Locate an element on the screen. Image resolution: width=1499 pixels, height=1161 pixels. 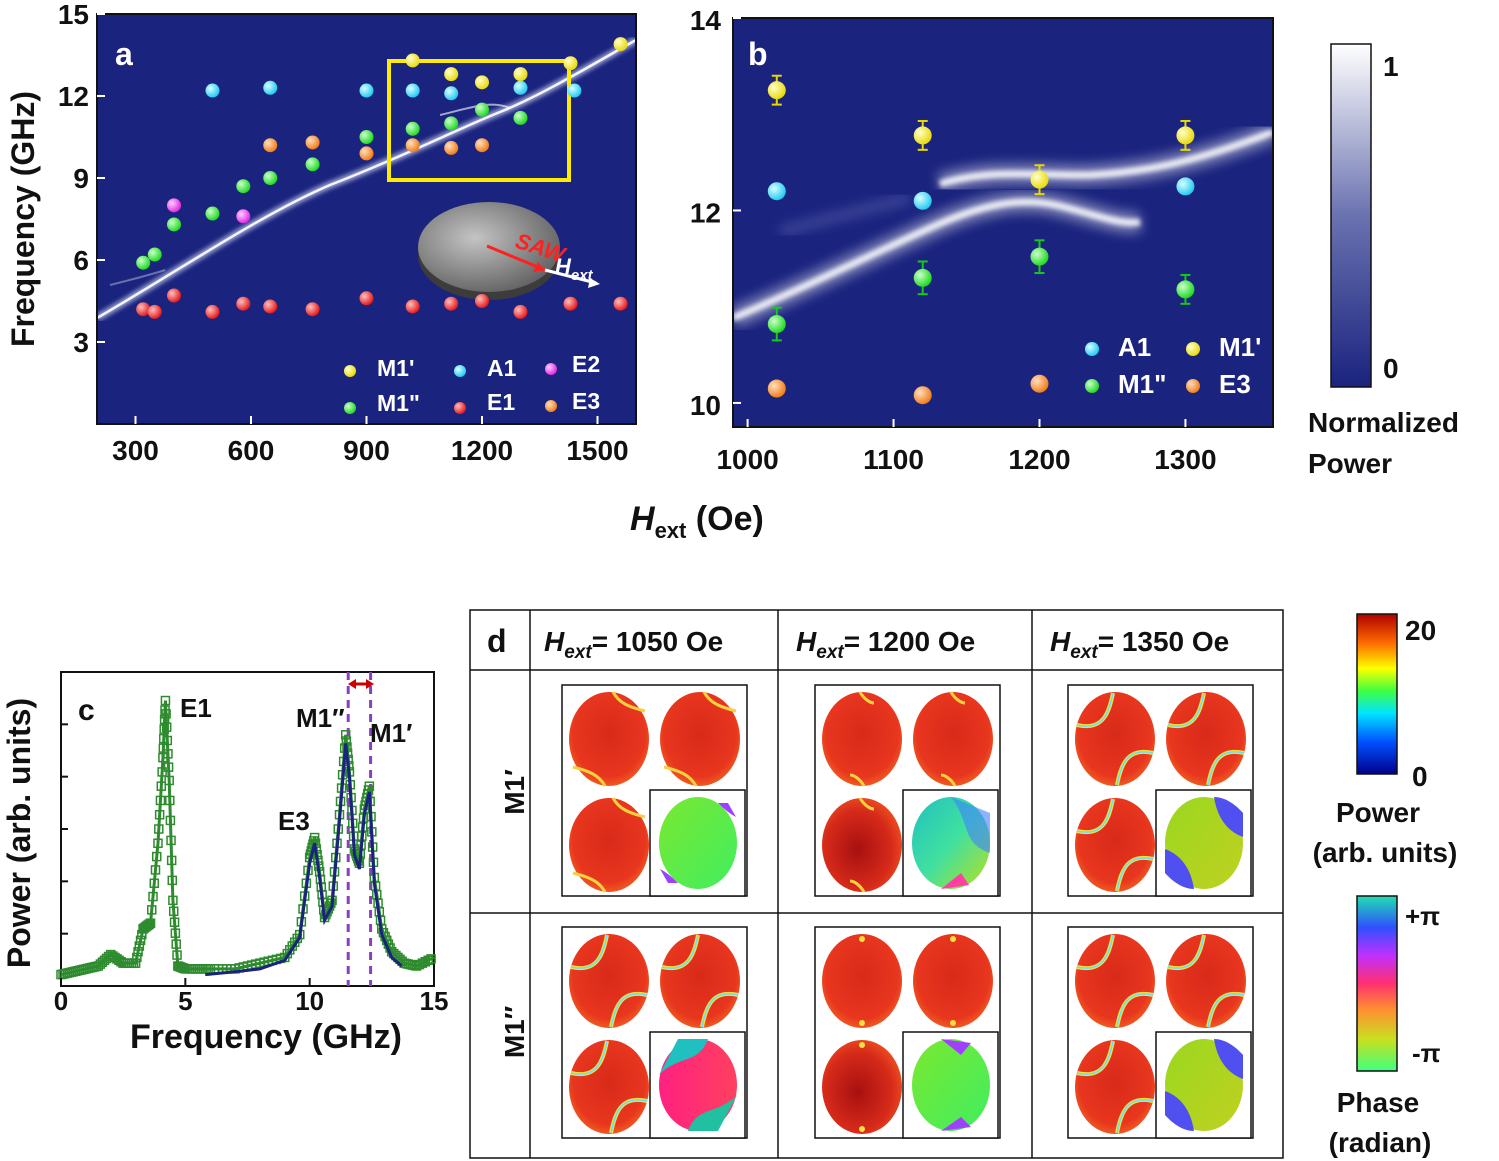
colorbar-power-title1: Power is located at coordinates (1378, 812).